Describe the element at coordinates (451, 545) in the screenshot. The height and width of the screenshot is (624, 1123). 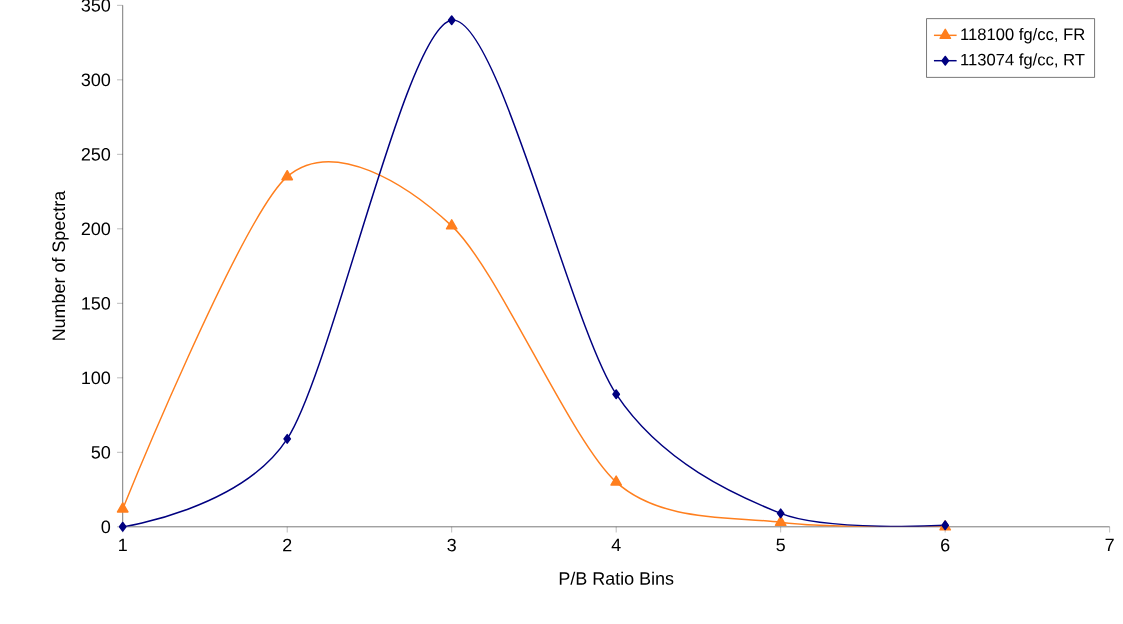
I see `x-tick-label: 3` at that location.